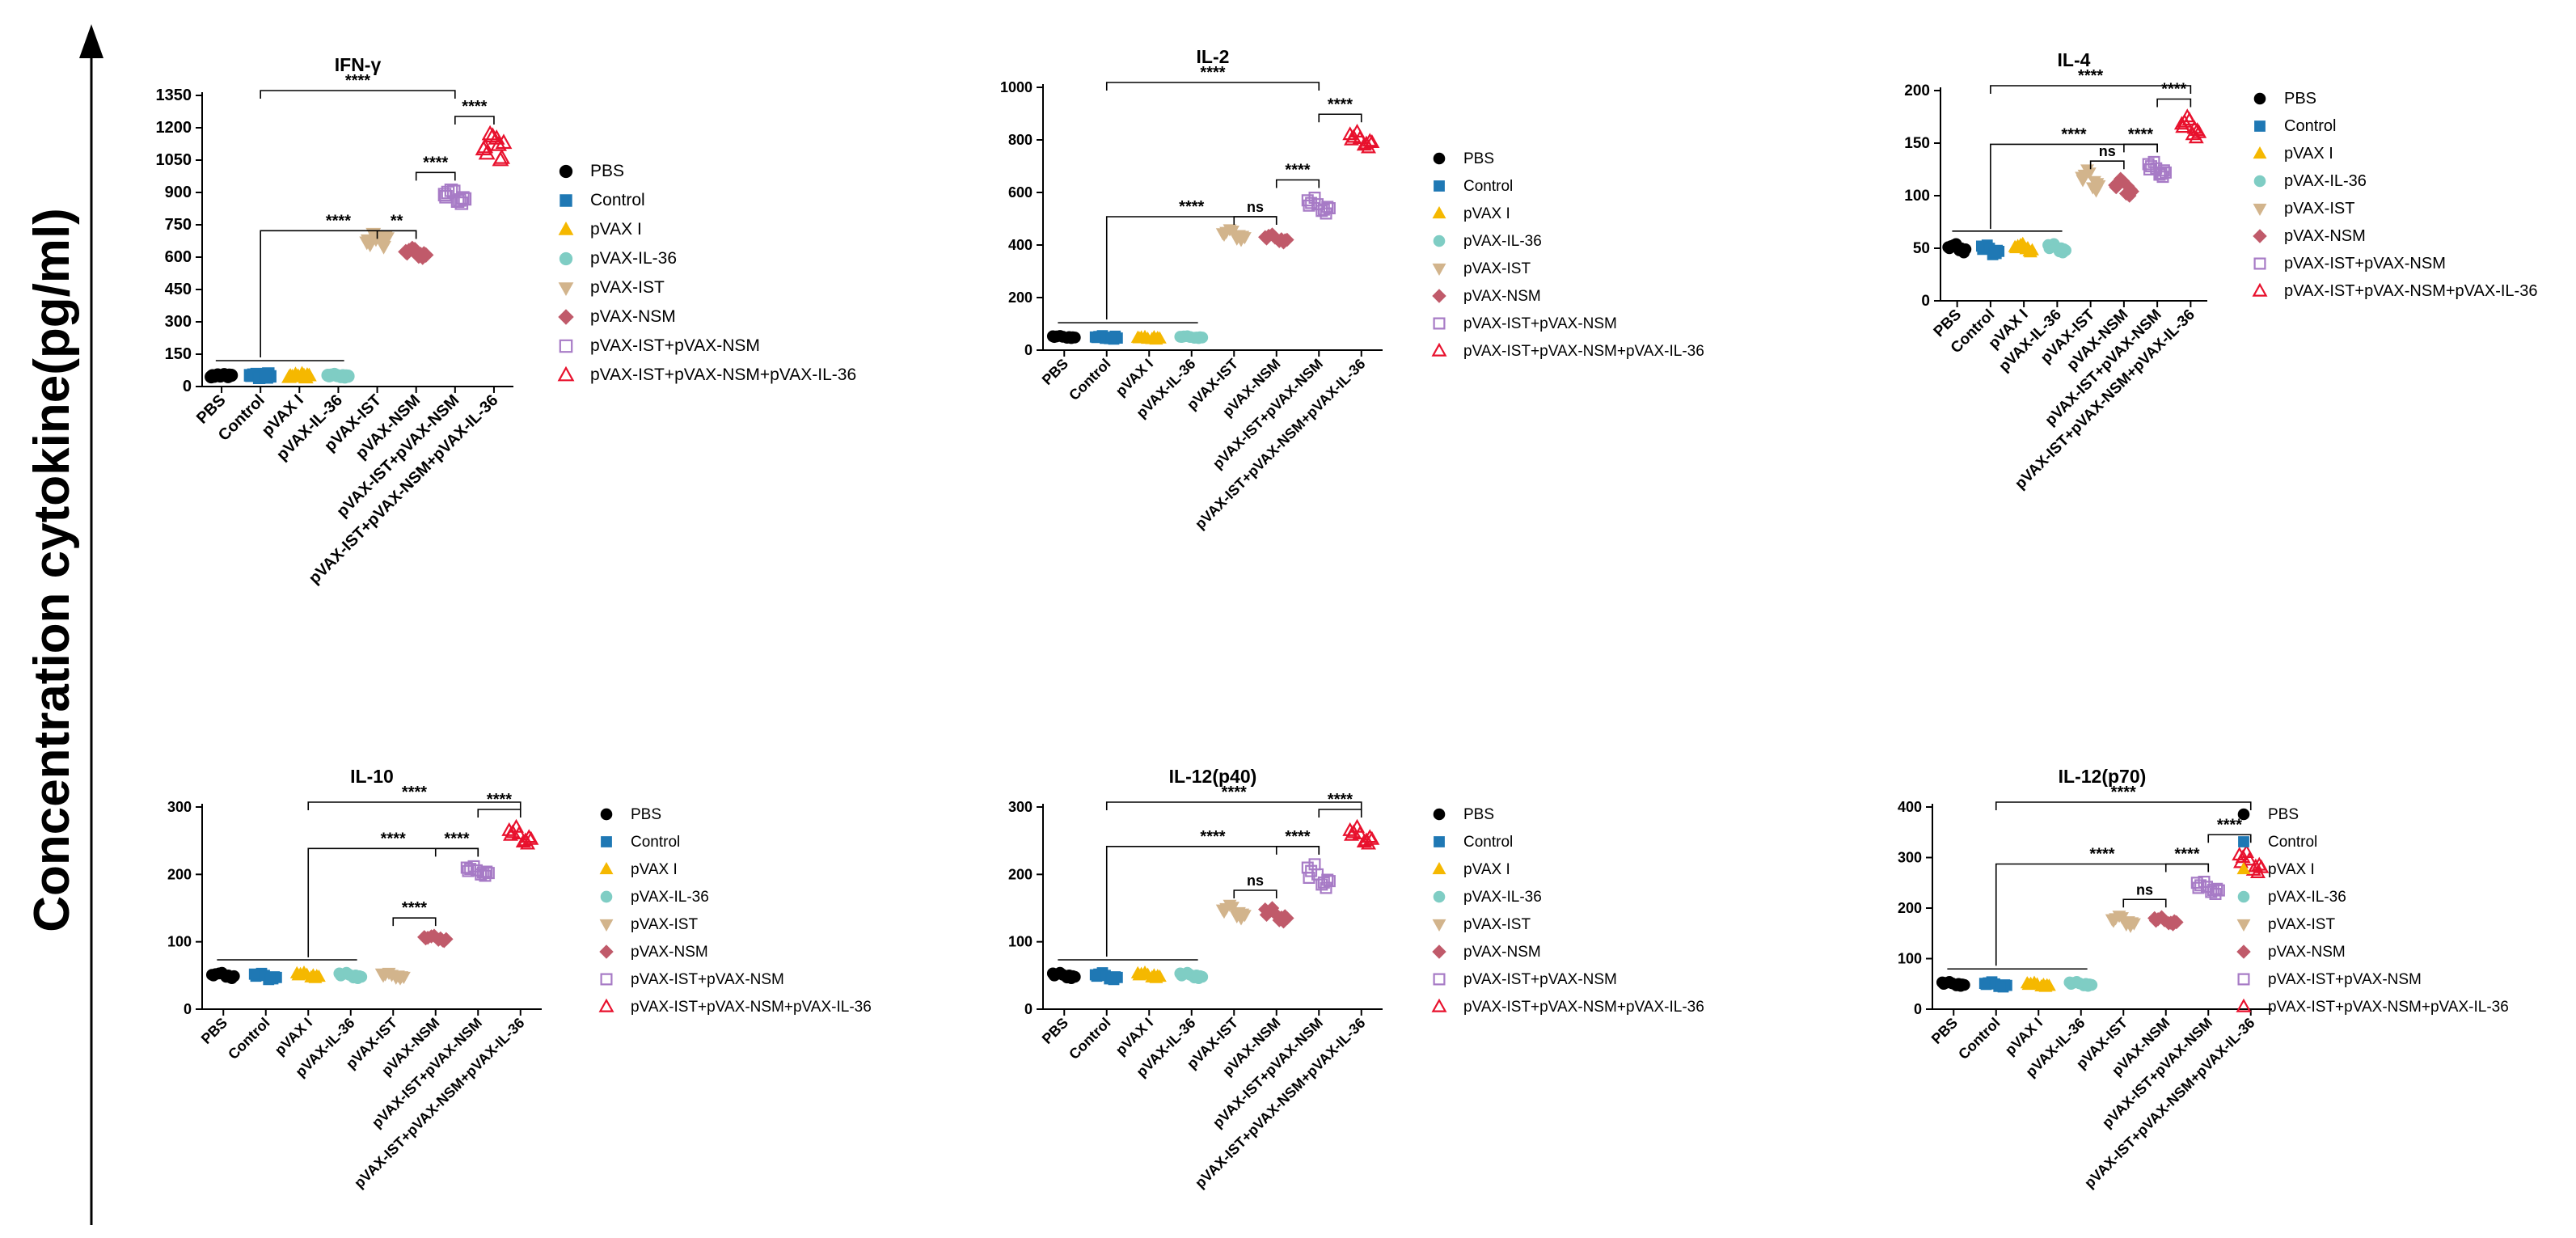 The image size is (2576, 1238). I want to click on y-tick-label: 400, so click(1910, 807).